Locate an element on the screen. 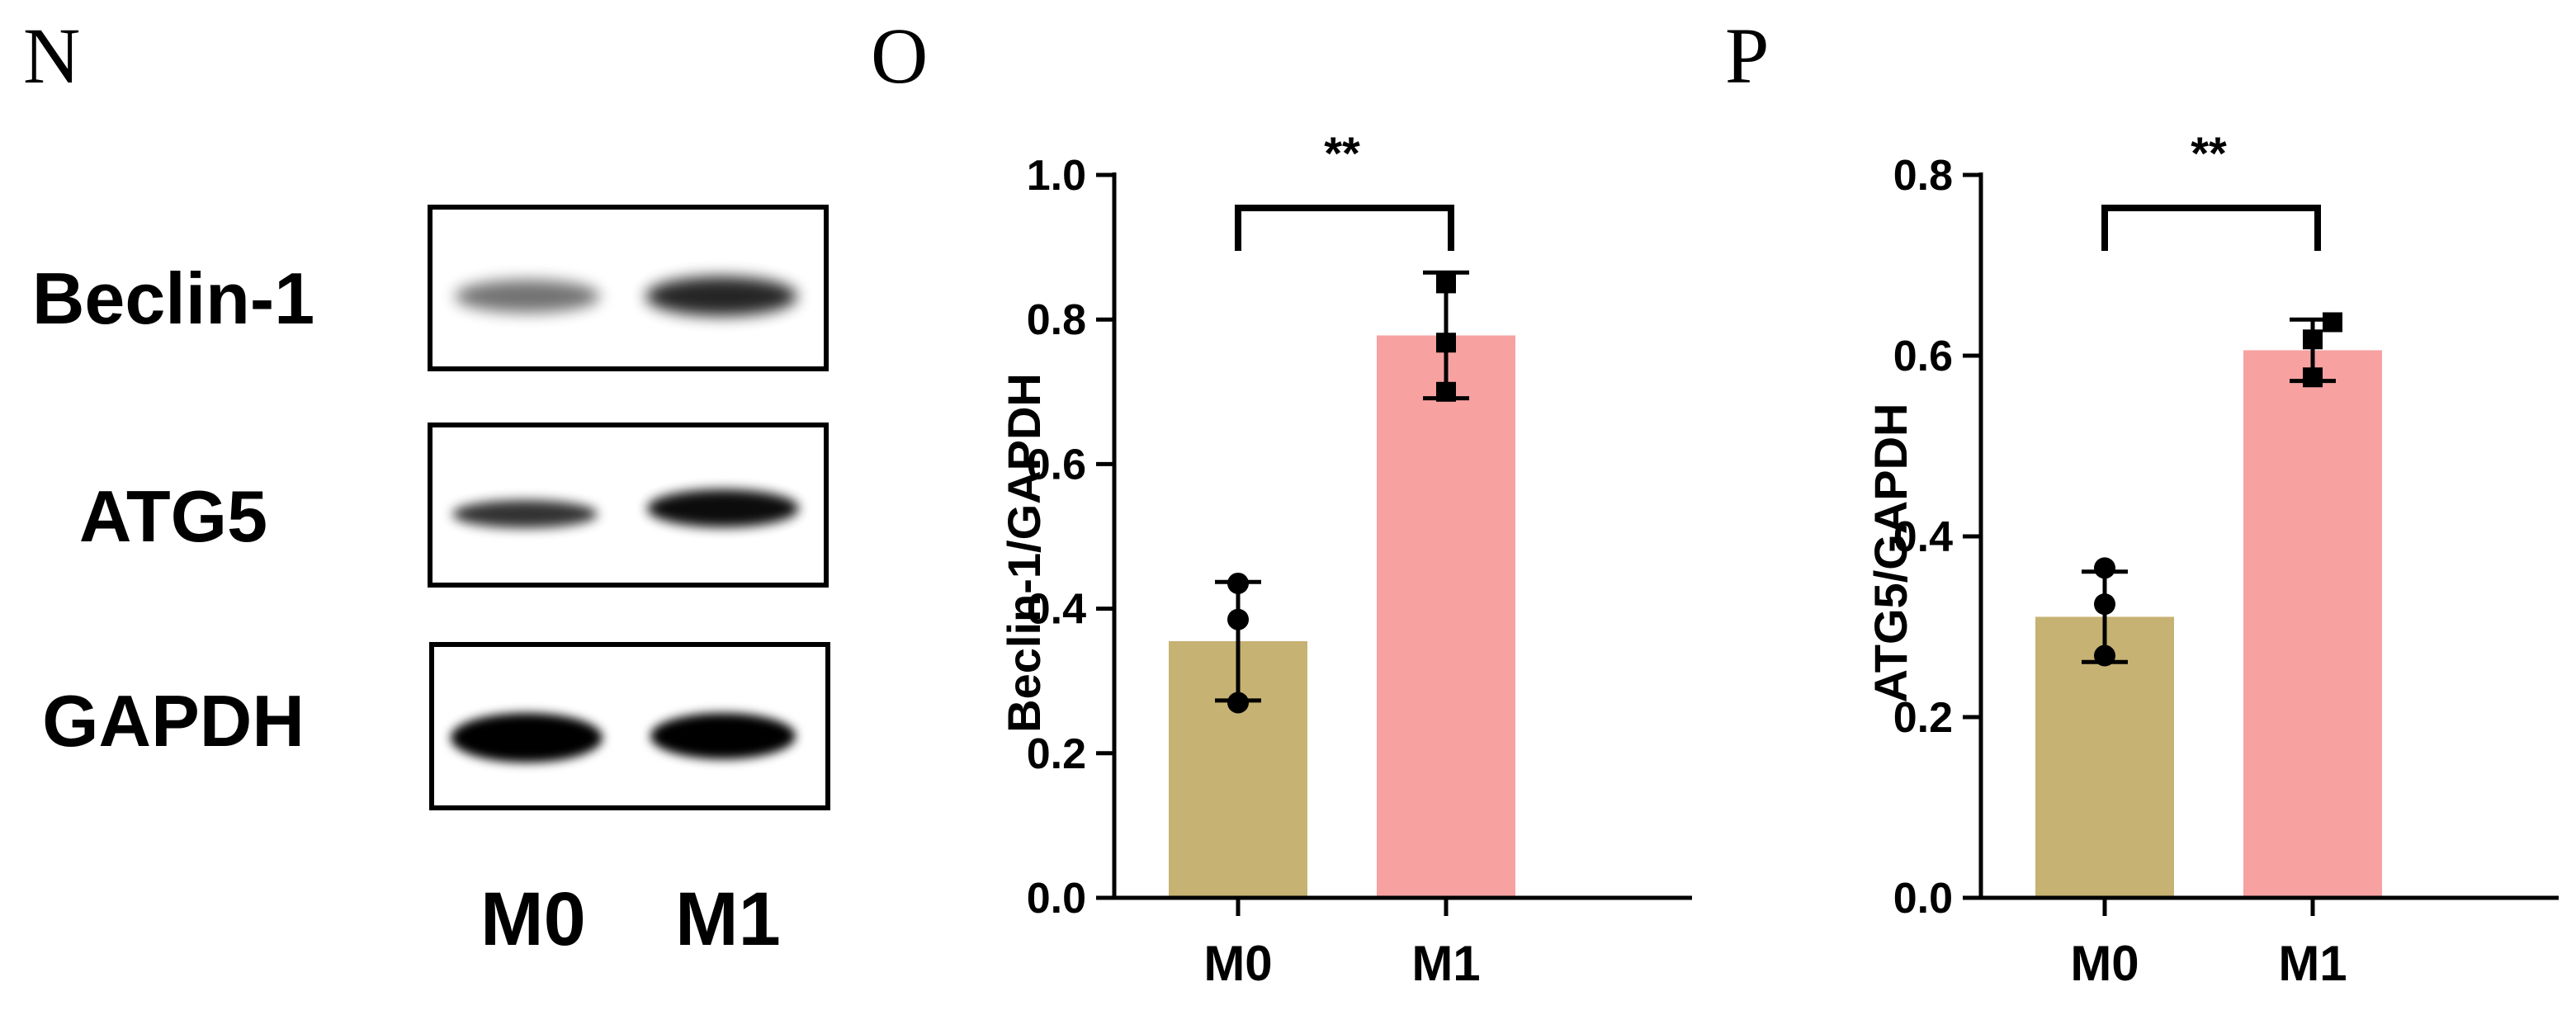  y-axis-label: ATG5/GAPDH is located at coordinates (1891, 553).